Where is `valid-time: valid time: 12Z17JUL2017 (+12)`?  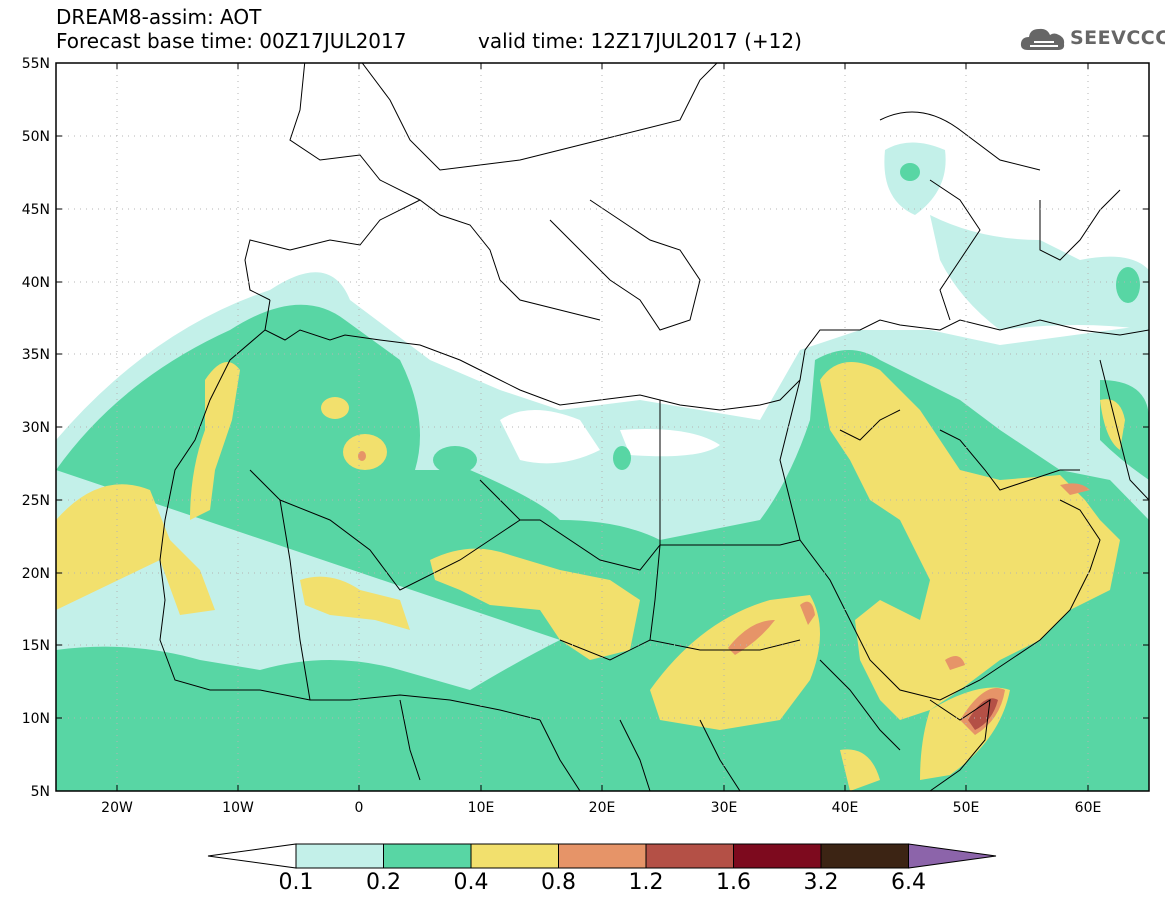
valid-time: valid time: 12Z17JUL2017 (+12) is located at coordinates (640, 41).